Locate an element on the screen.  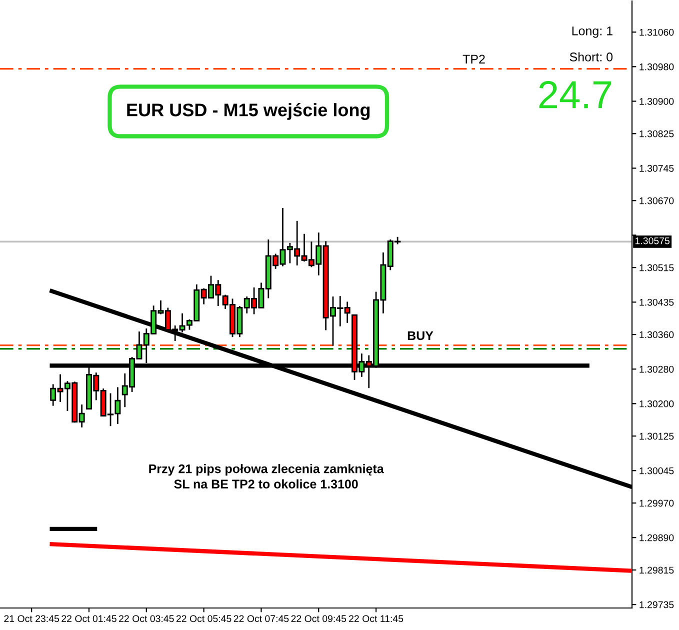
x-tick-label: 22 Oct 07:45 is located at coordinates (261, 618).